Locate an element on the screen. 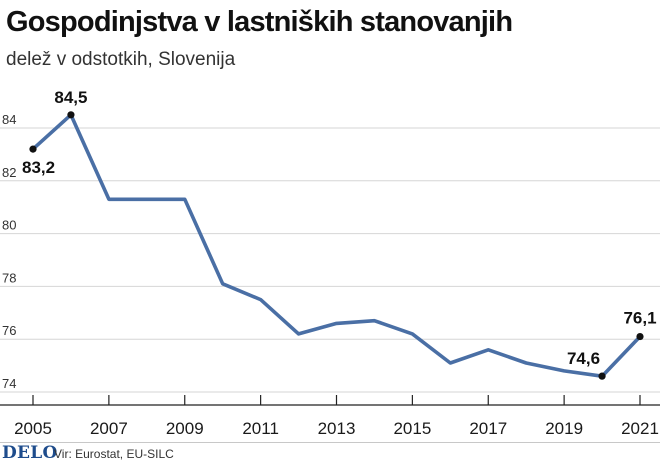 This screenshot has width=660, height=472. y-tick-label: 84 is located at coordinates (9, 119).